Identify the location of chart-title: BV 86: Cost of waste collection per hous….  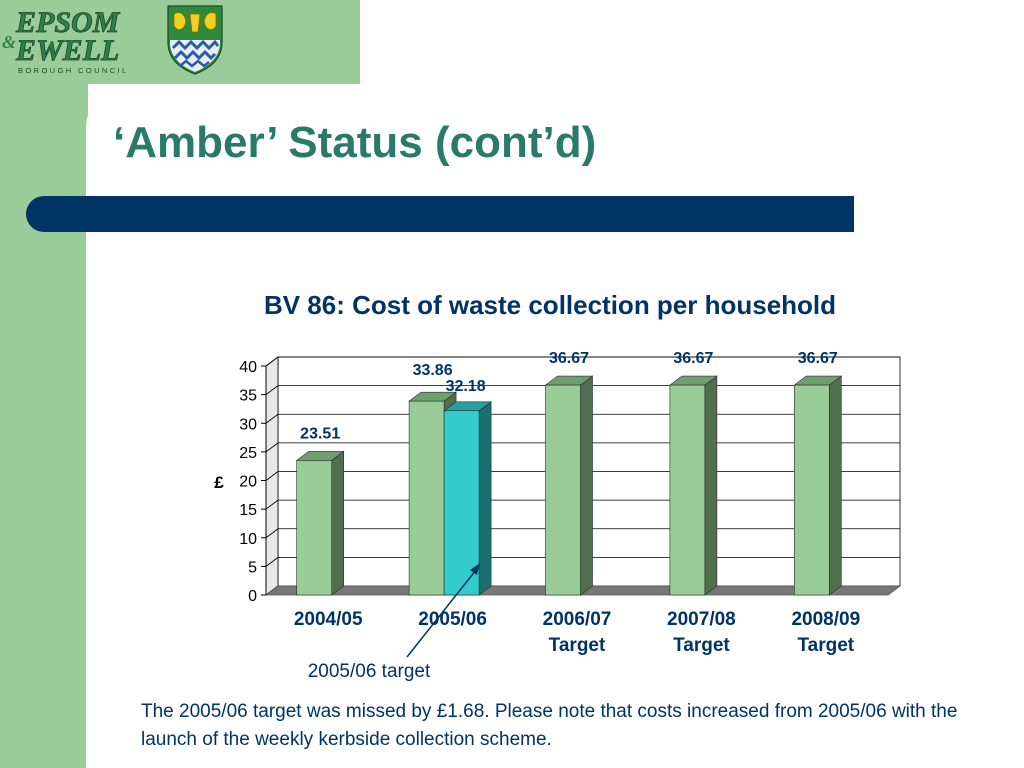
(550, 305).